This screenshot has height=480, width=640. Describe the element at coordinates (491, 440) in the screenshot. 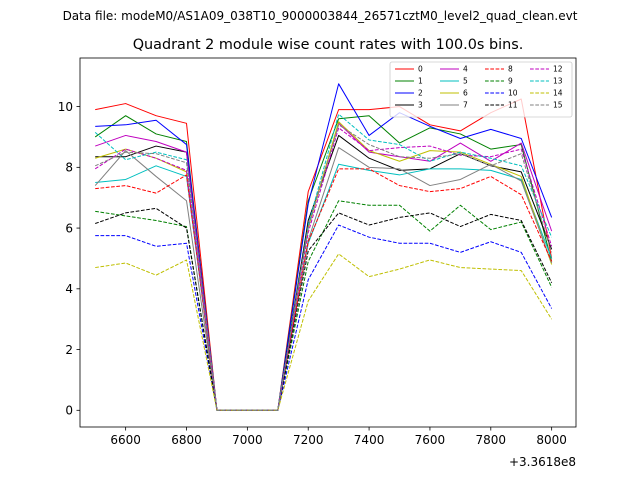

I see `x-tick-label: 7800` at that location.